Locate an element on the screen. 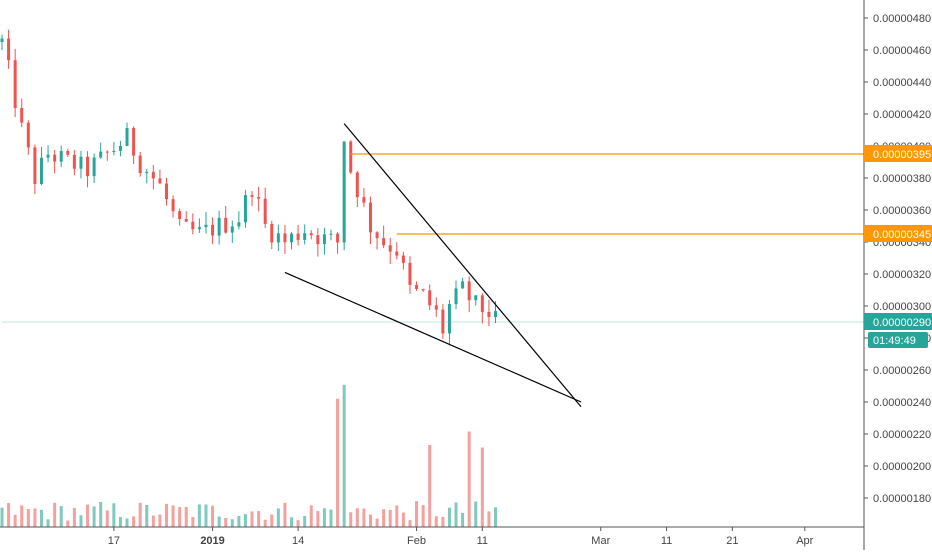 This screenshot has height=555, width=932. countdown-label: 01:49:49 is located at coordinates (894, 341).